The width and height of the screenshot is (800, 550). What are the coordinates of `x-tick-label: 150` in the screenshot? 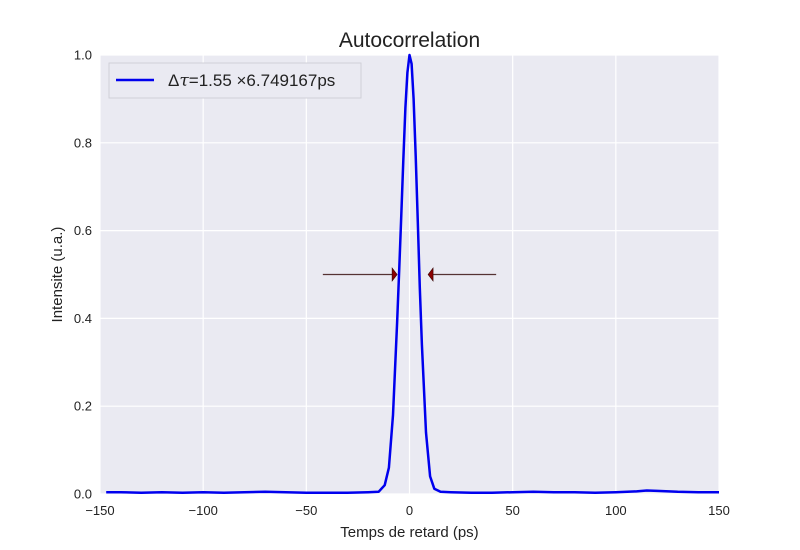 It's located at (719, 510).